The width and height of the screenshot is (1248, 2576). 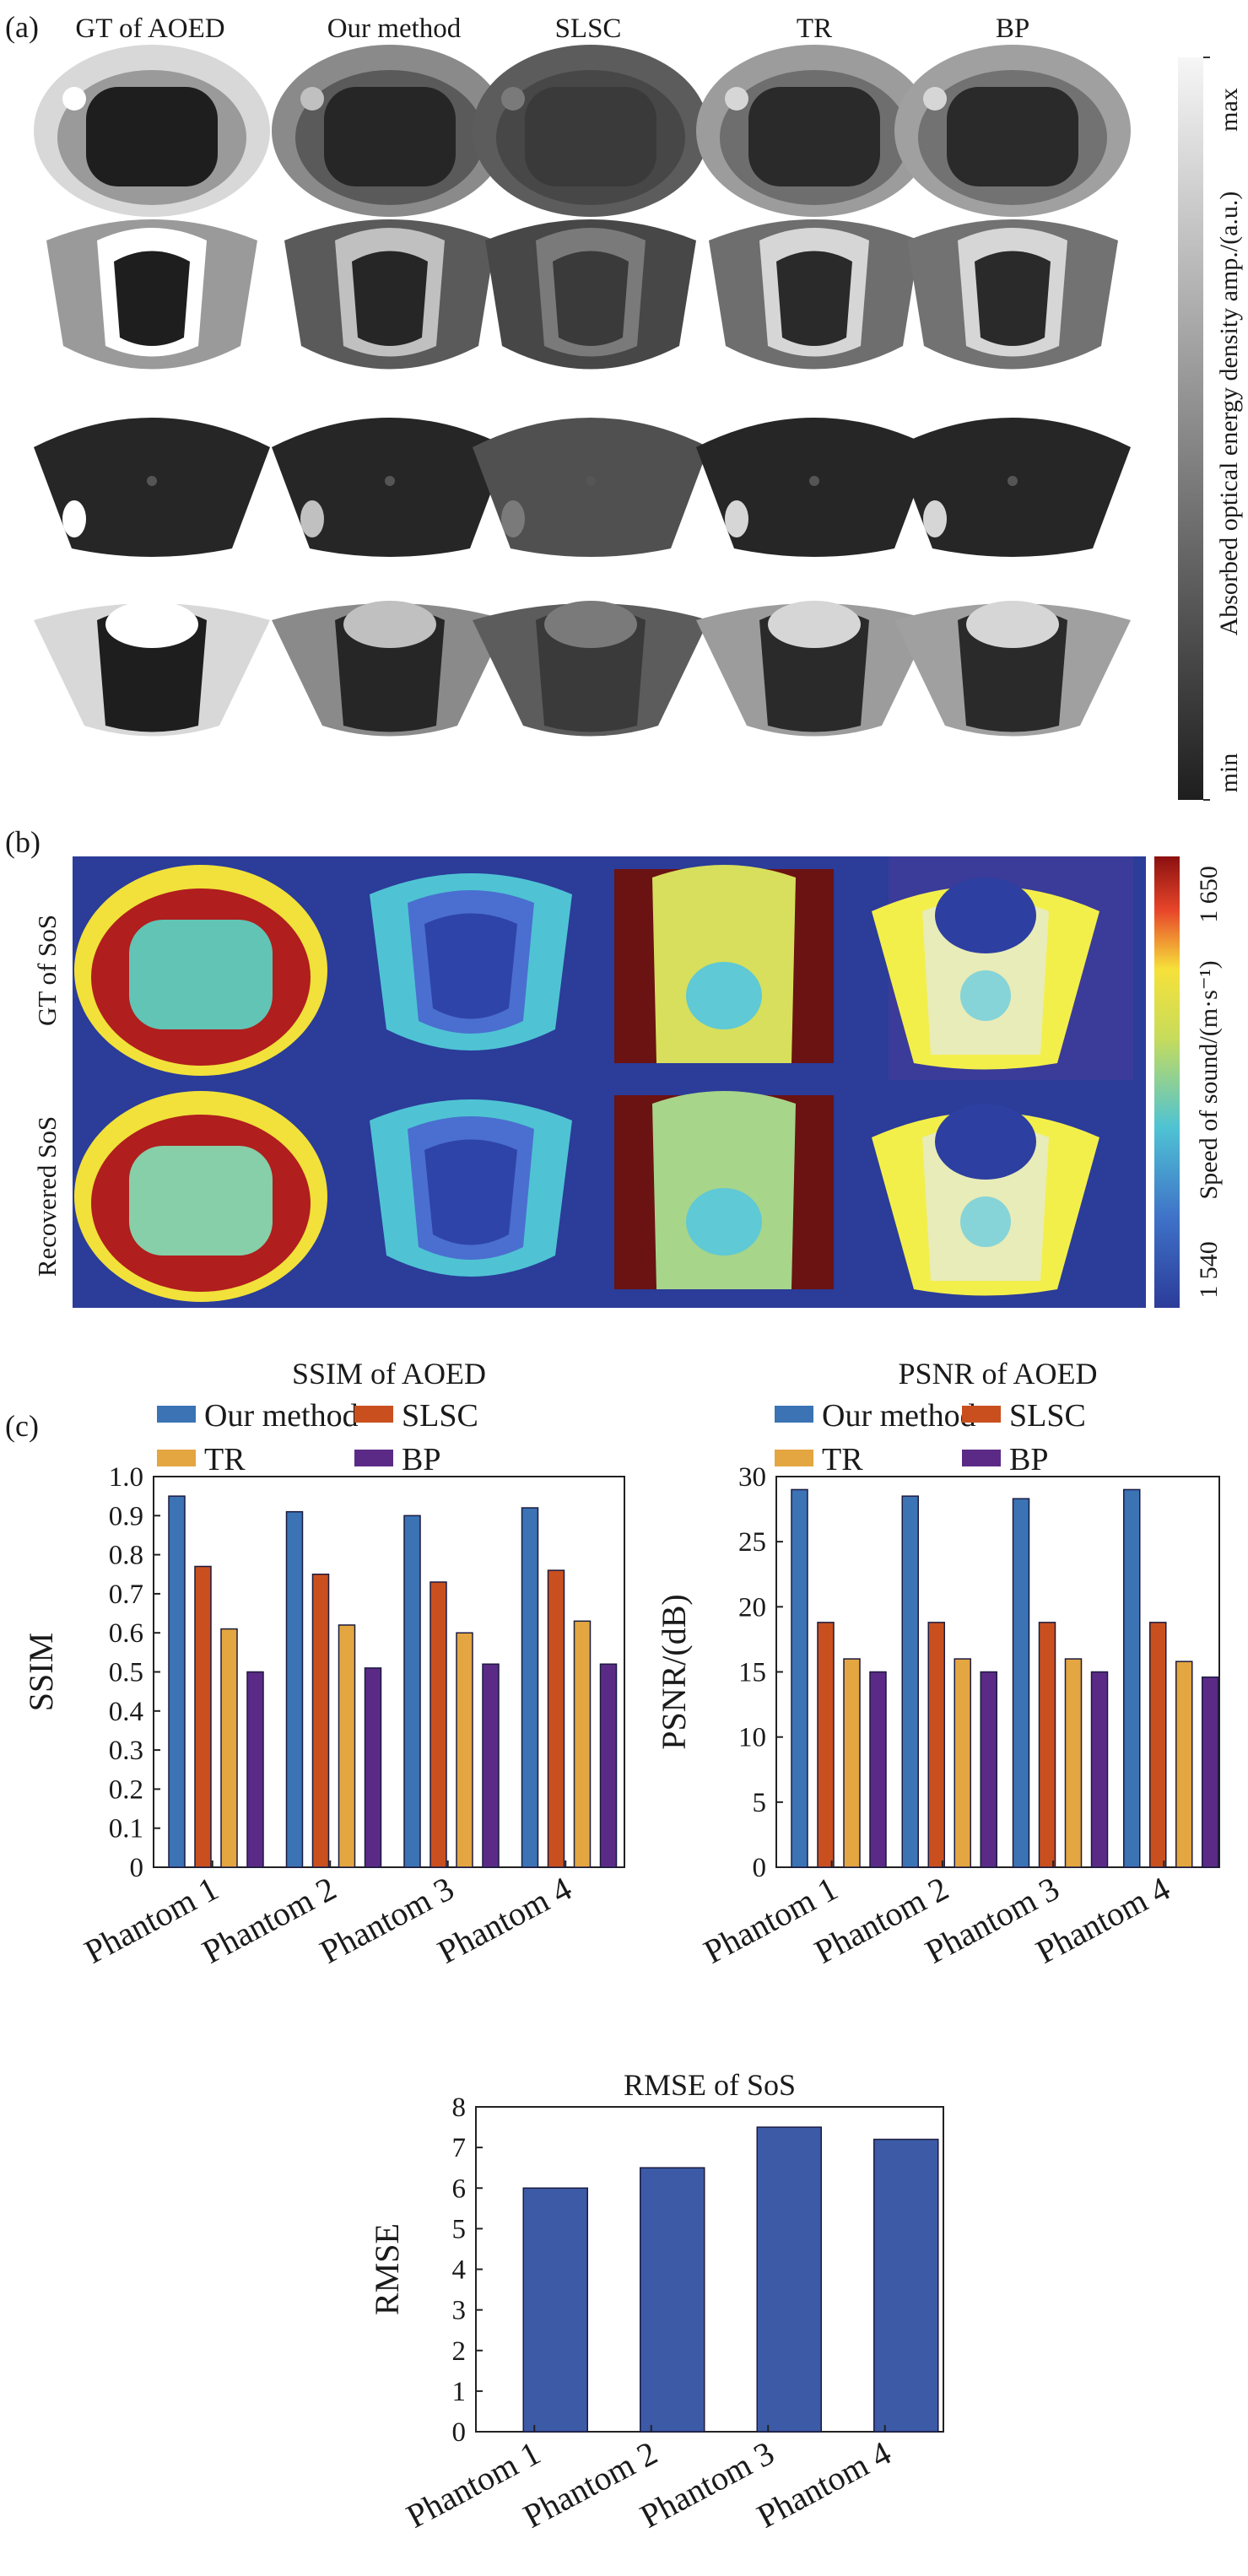 What do you see at coordinates (22, 1426) in the screenshot?
I see `panel-c-label: (c)` at bounding box center [22, 1426].